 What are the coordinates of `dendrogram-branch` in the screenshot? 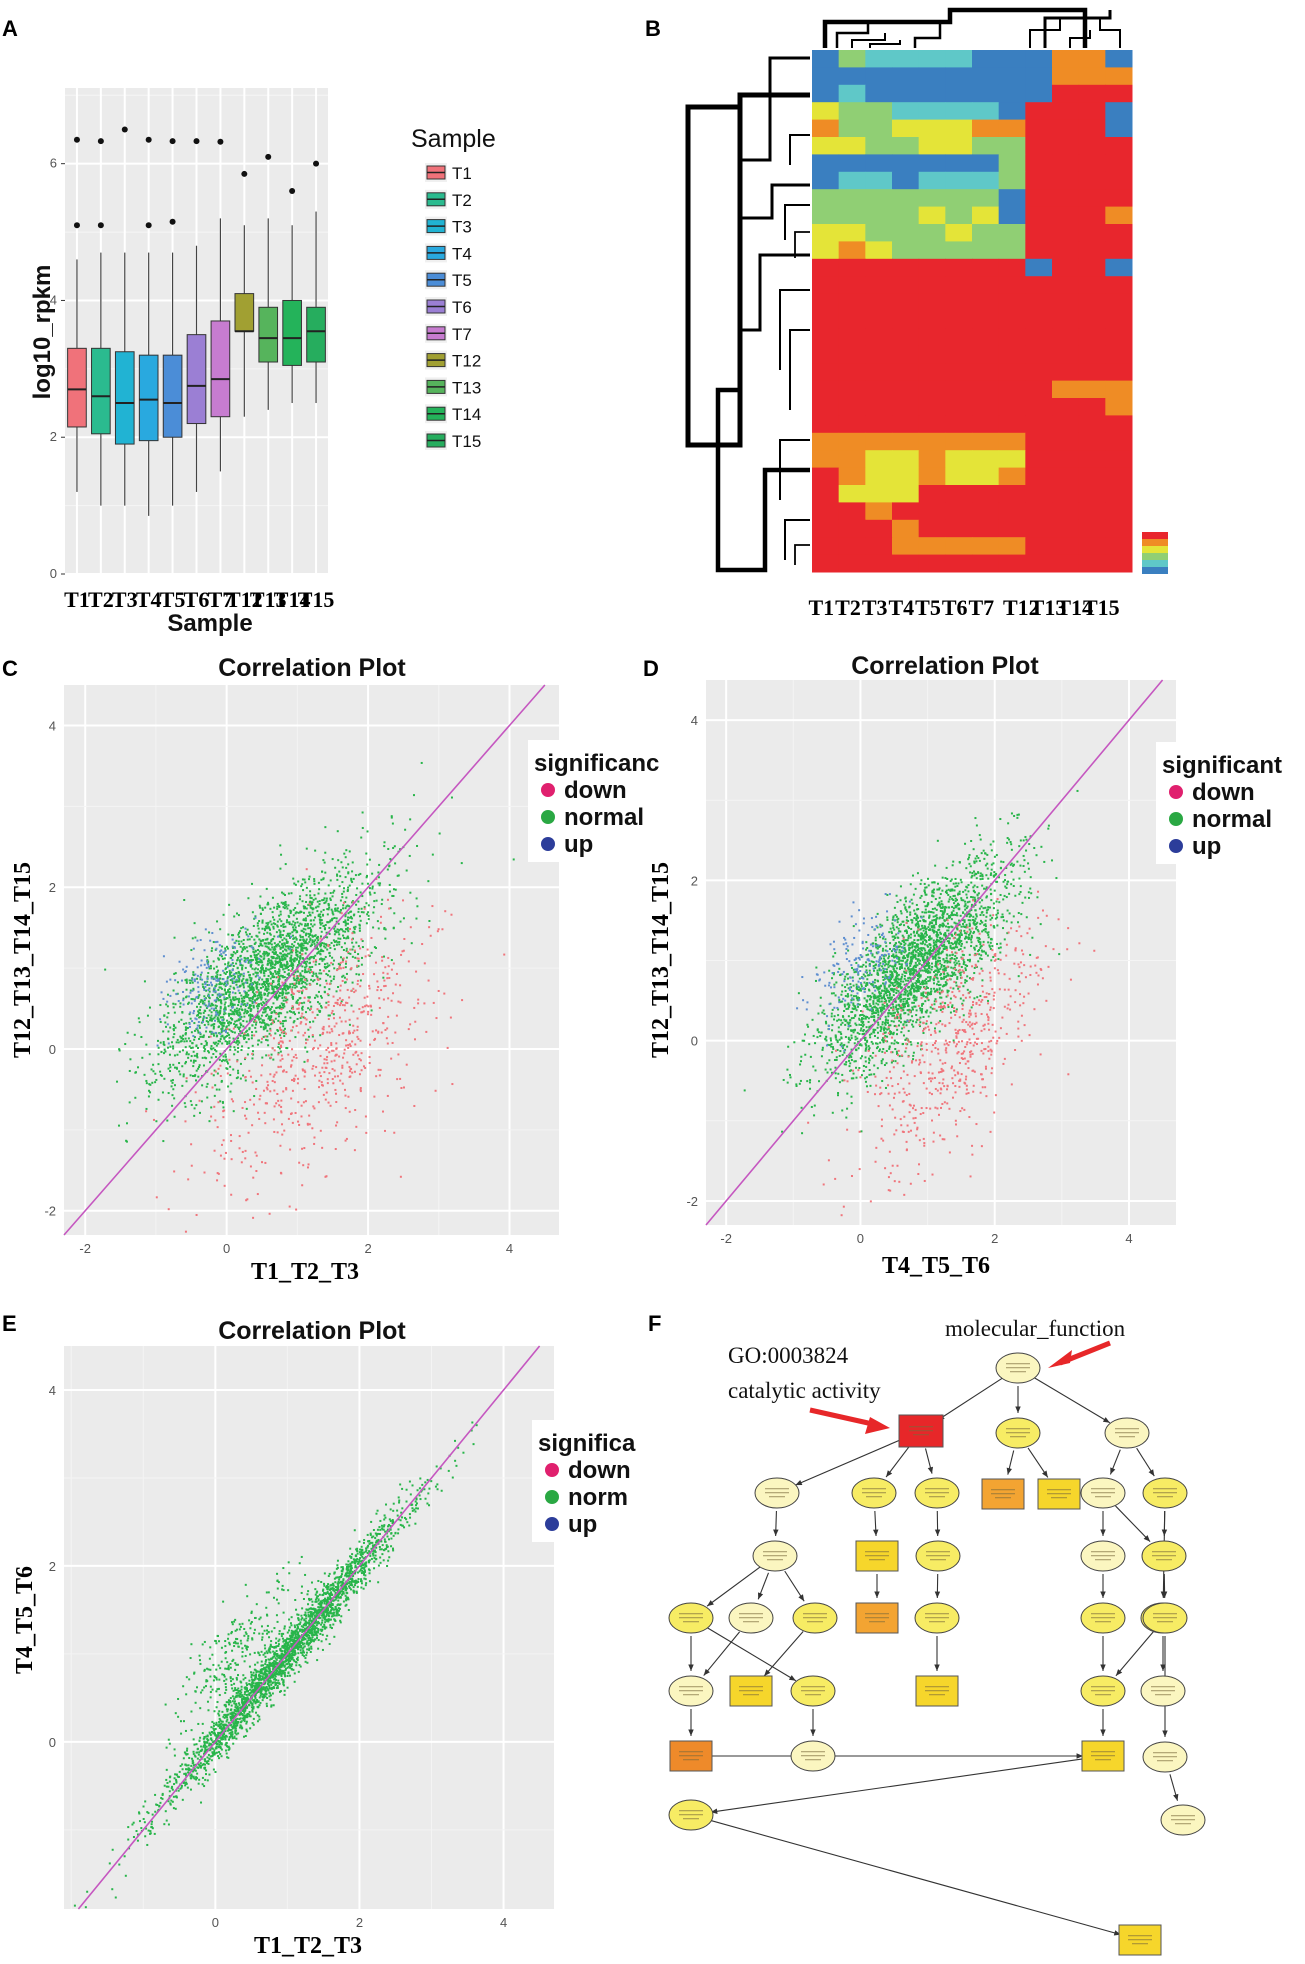 It's located at (955, 27).